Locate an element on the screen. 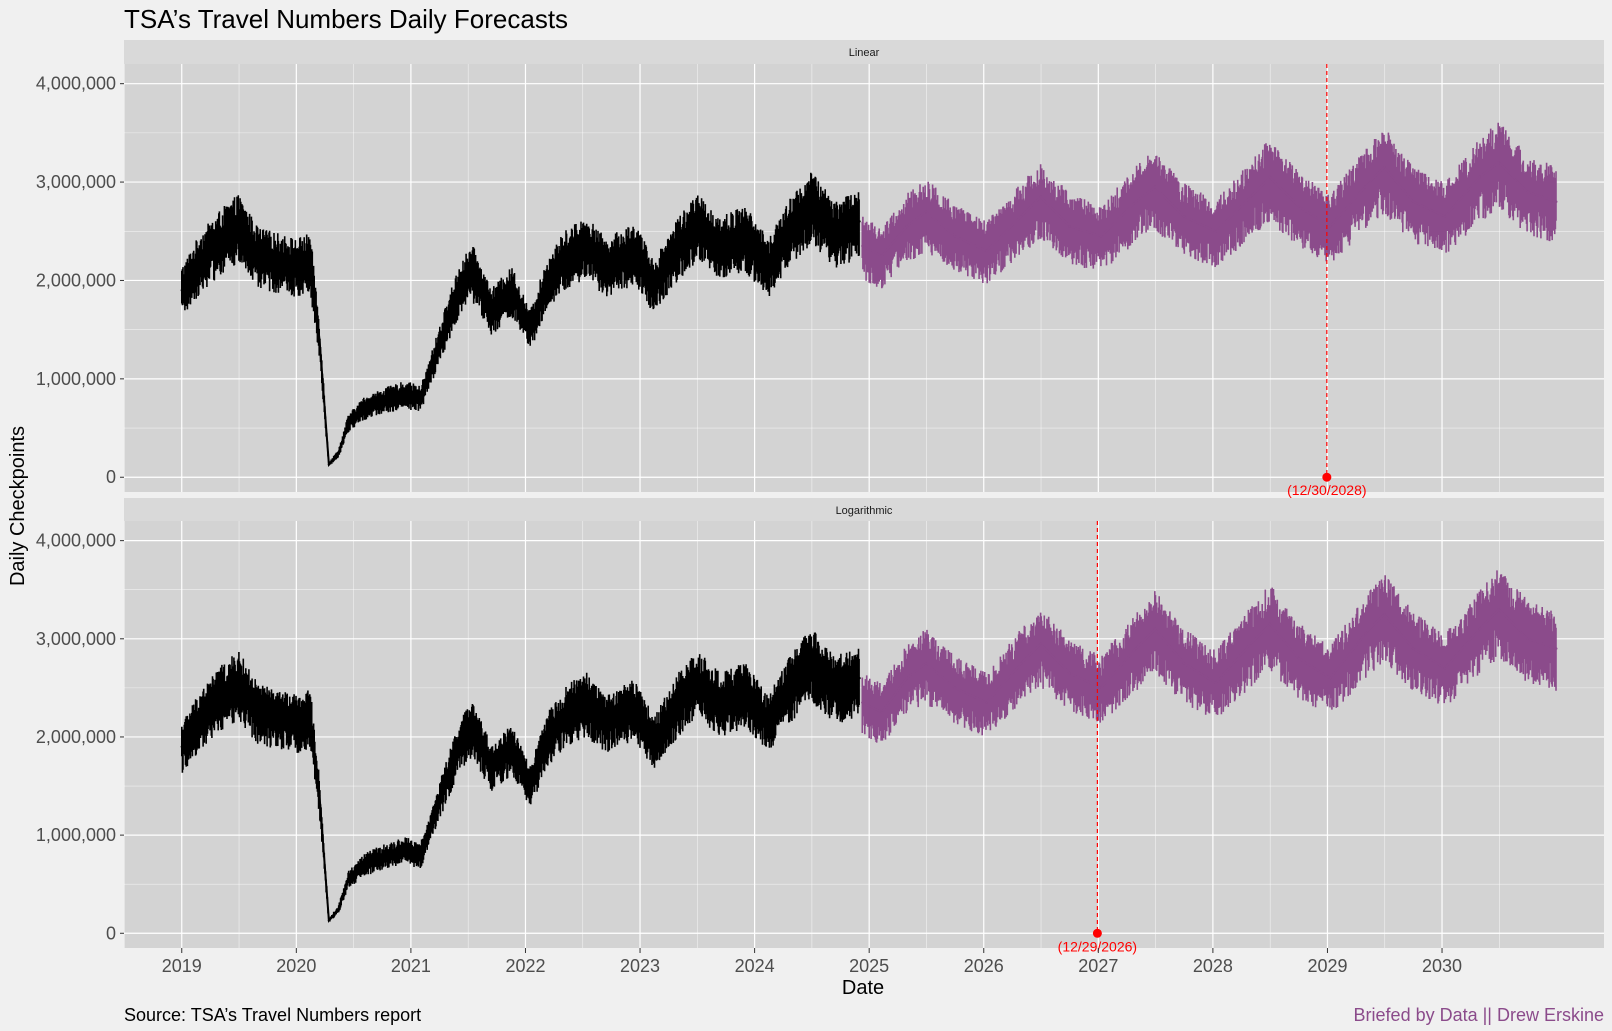 The width and height of the screenshot is (1612, 1031). x-tick-label: 2021 is located at coordinates (411, 966).